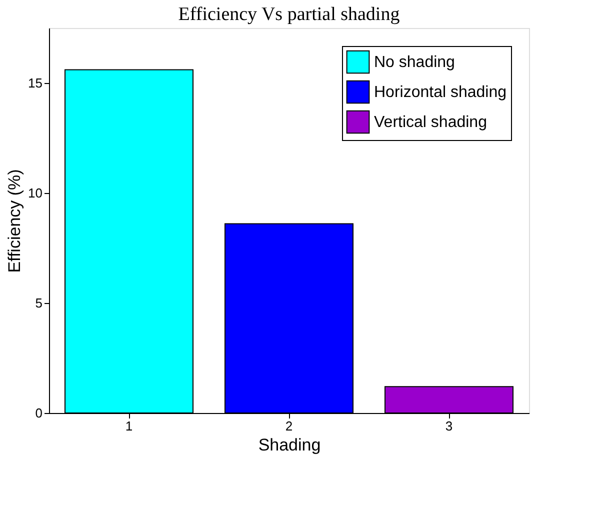 The image size is (592, 505). What do you see at coordinates (35, 193) in the screenshot?
I see `y-tick-label: 10` at bounding box center [35, 193].